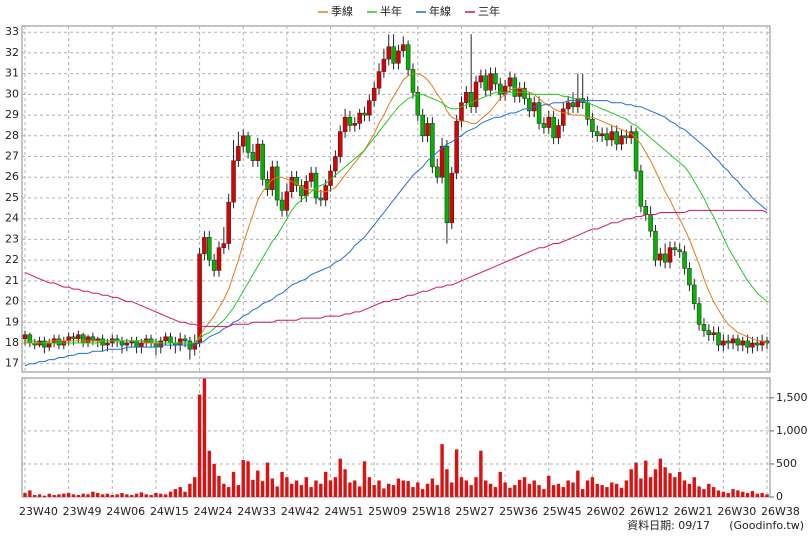  What do you see at coordinates (12, 176) in the screenshot?
I see `y-tick-label: 26` at bounding box center [12, 176].